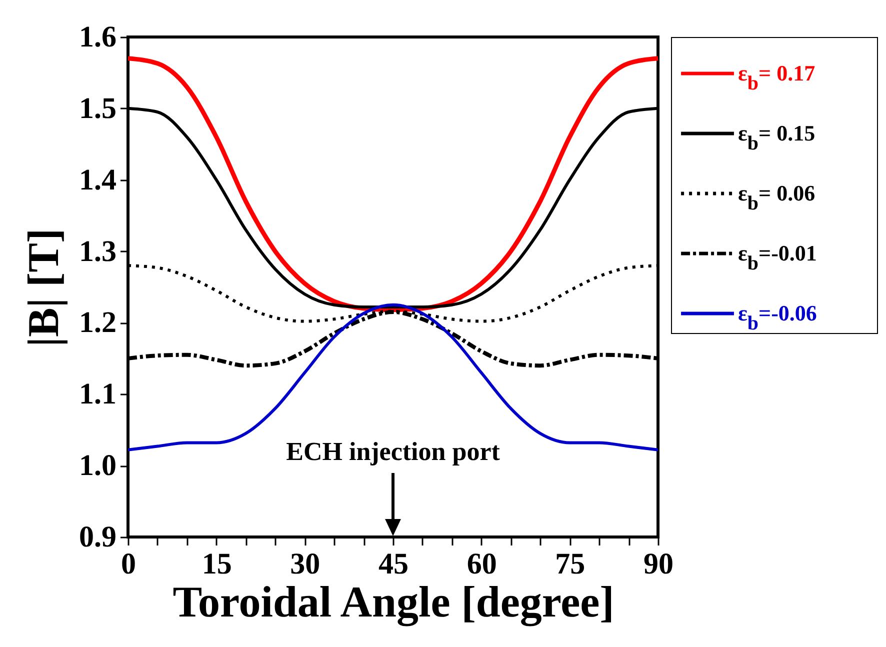 The image size is (886, 647). Describe the element at coordinates (97, 465) in the screenshot. I see `y-tick-label: 1.0` at that location.